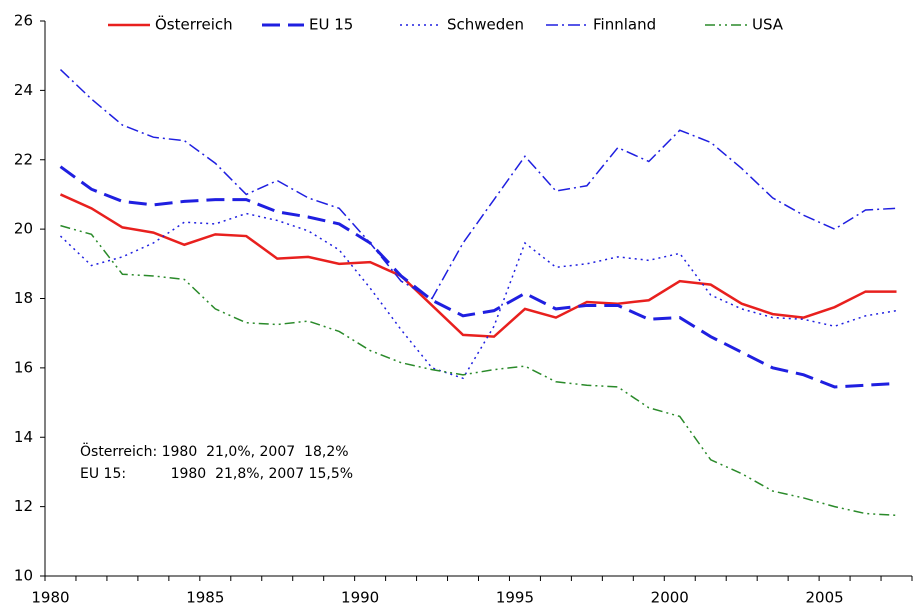 The height and width of the screenshot is (611, 914). Describe the element at coordinates (23, 506) in the screenshot. I see `y-tick-label: 12` at that location.